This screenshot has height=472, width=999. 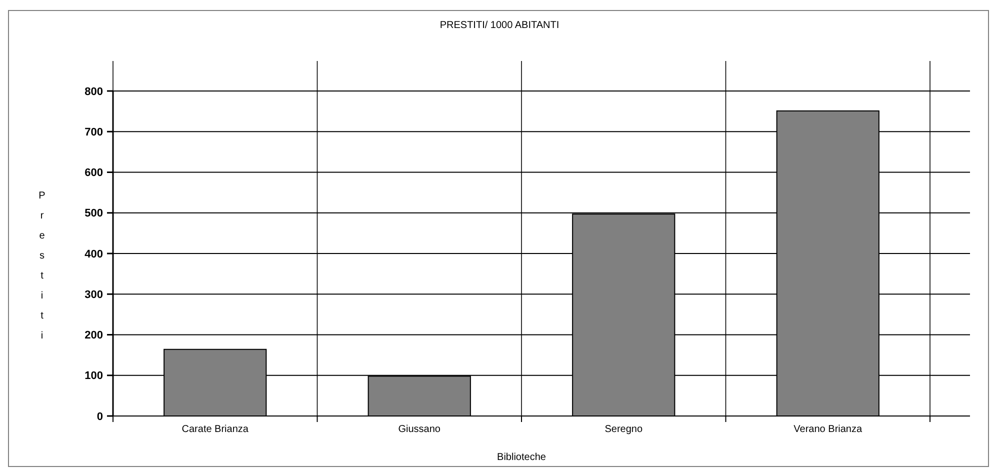 What do you see at coordinates (42, 266) in the screenshot?
I see `y-axis-title: Prestiti` at bounding box center [42, 266].